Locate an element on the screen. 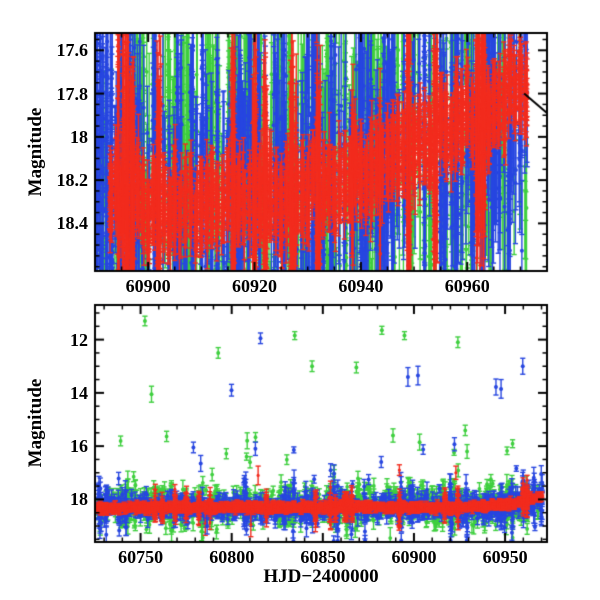  x-axis-label: HJD−2400000 is located at coordinates (321, 576).